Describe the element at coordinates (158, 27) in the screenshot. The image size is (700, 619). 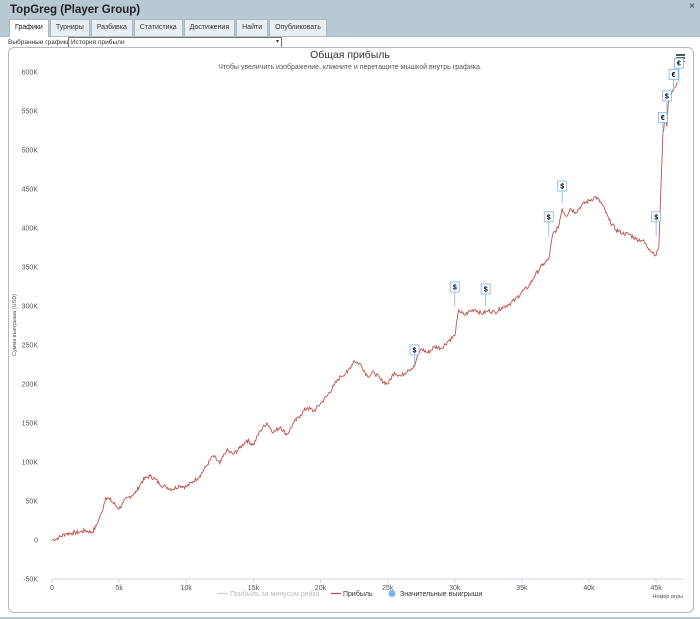
I see `tab-statistics: Статистика` at that location.